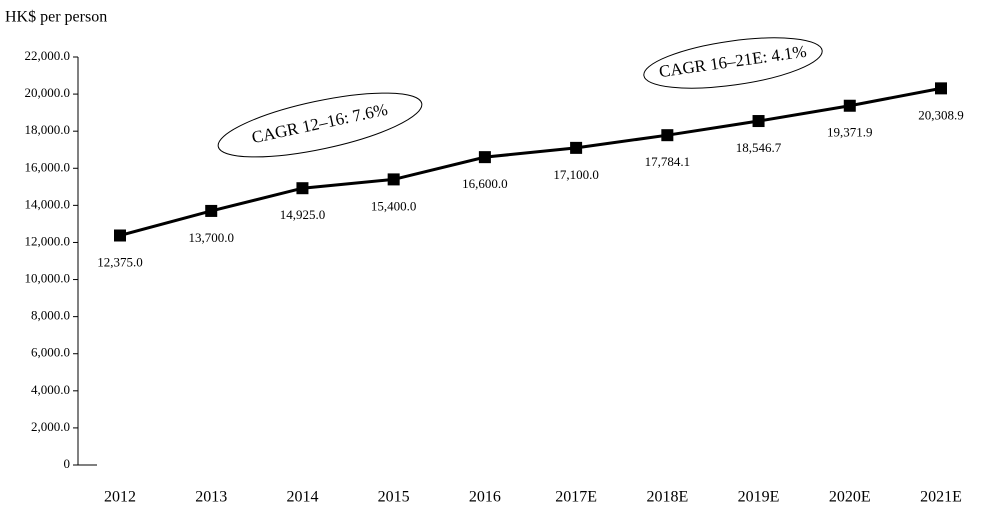 The width and height of the screenshot is (985, 514). I want to click on x-tick-label: 2013, so click(211, 497).